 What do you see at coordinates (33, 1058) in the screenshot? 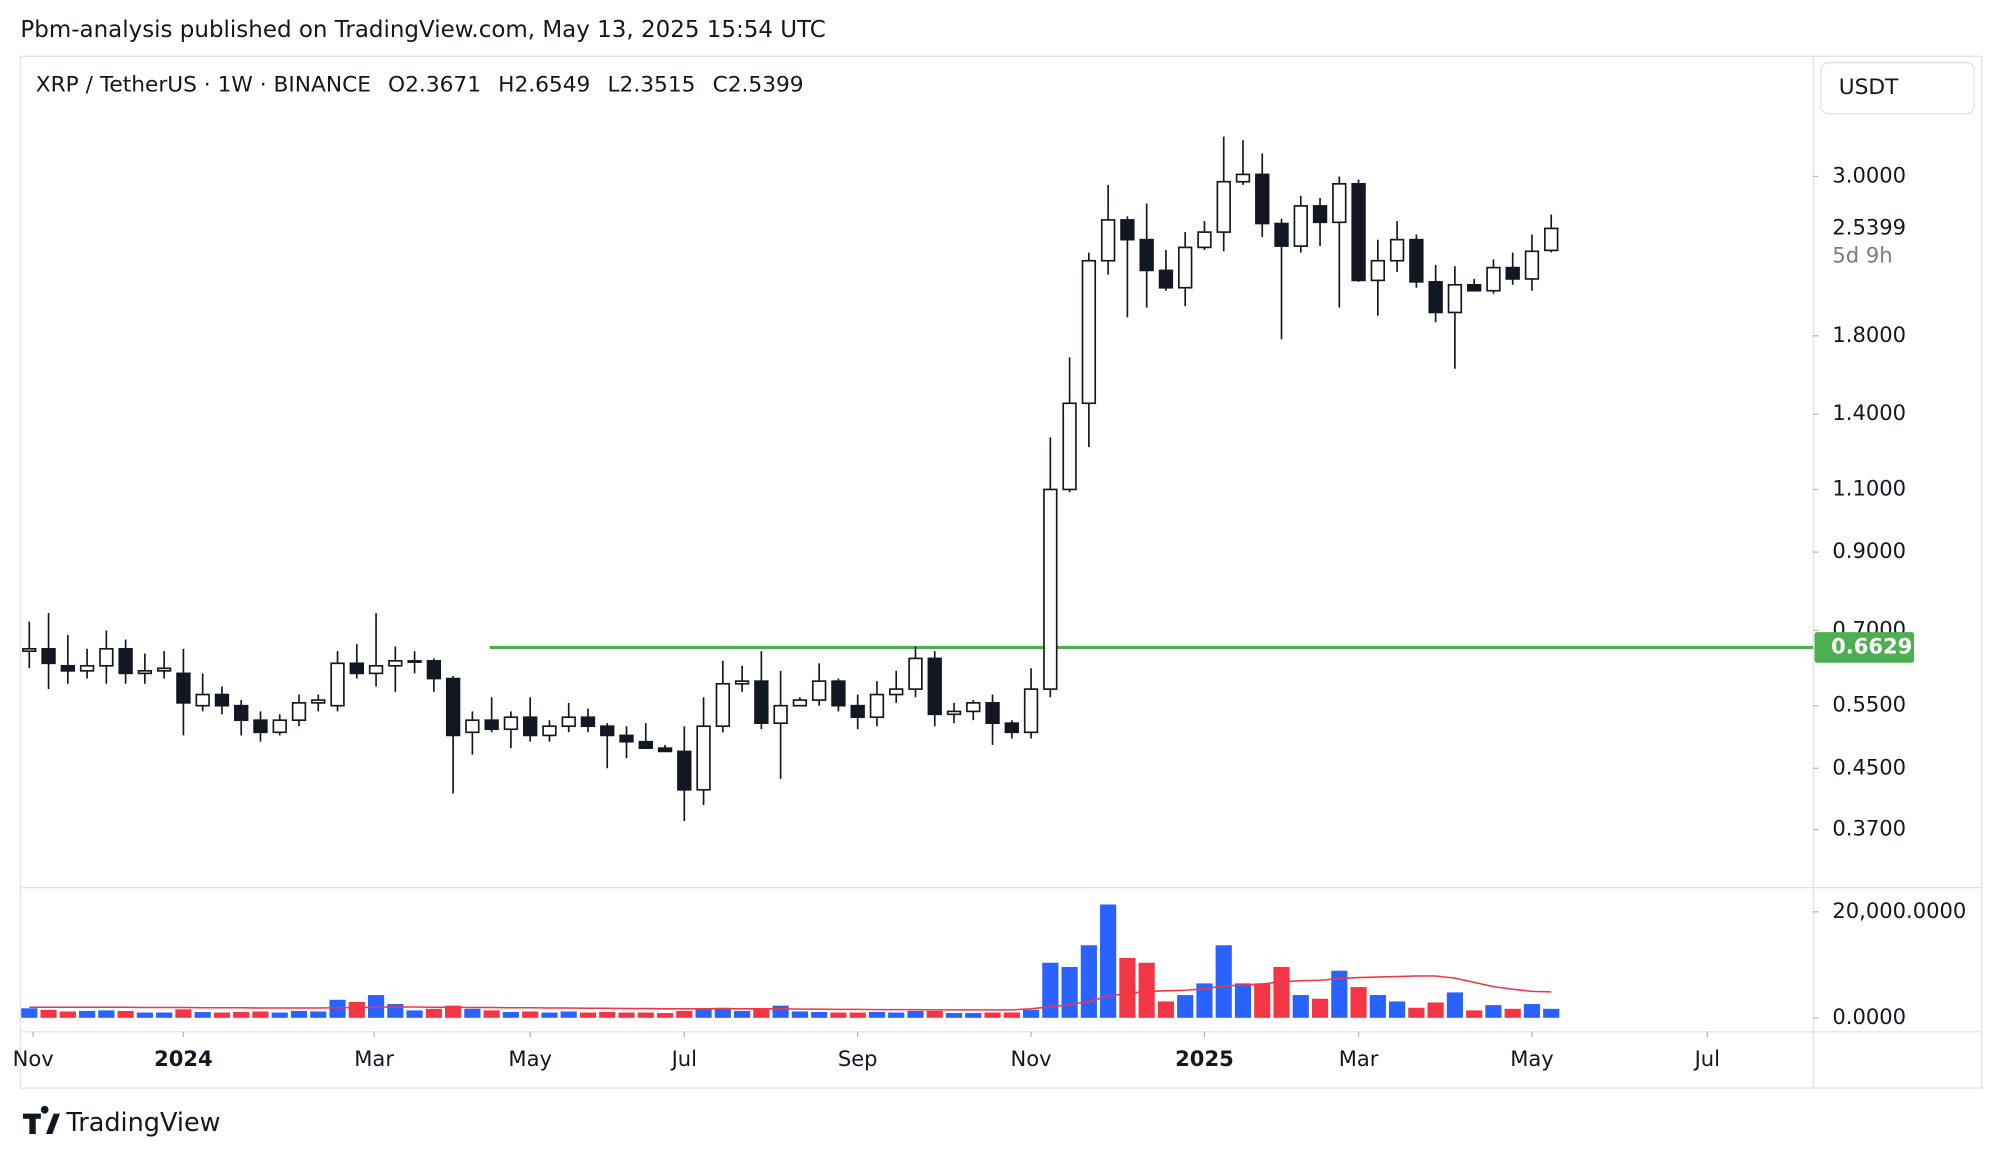
I see `time-tick-label: Nov` at bounding box center [33, 1058].